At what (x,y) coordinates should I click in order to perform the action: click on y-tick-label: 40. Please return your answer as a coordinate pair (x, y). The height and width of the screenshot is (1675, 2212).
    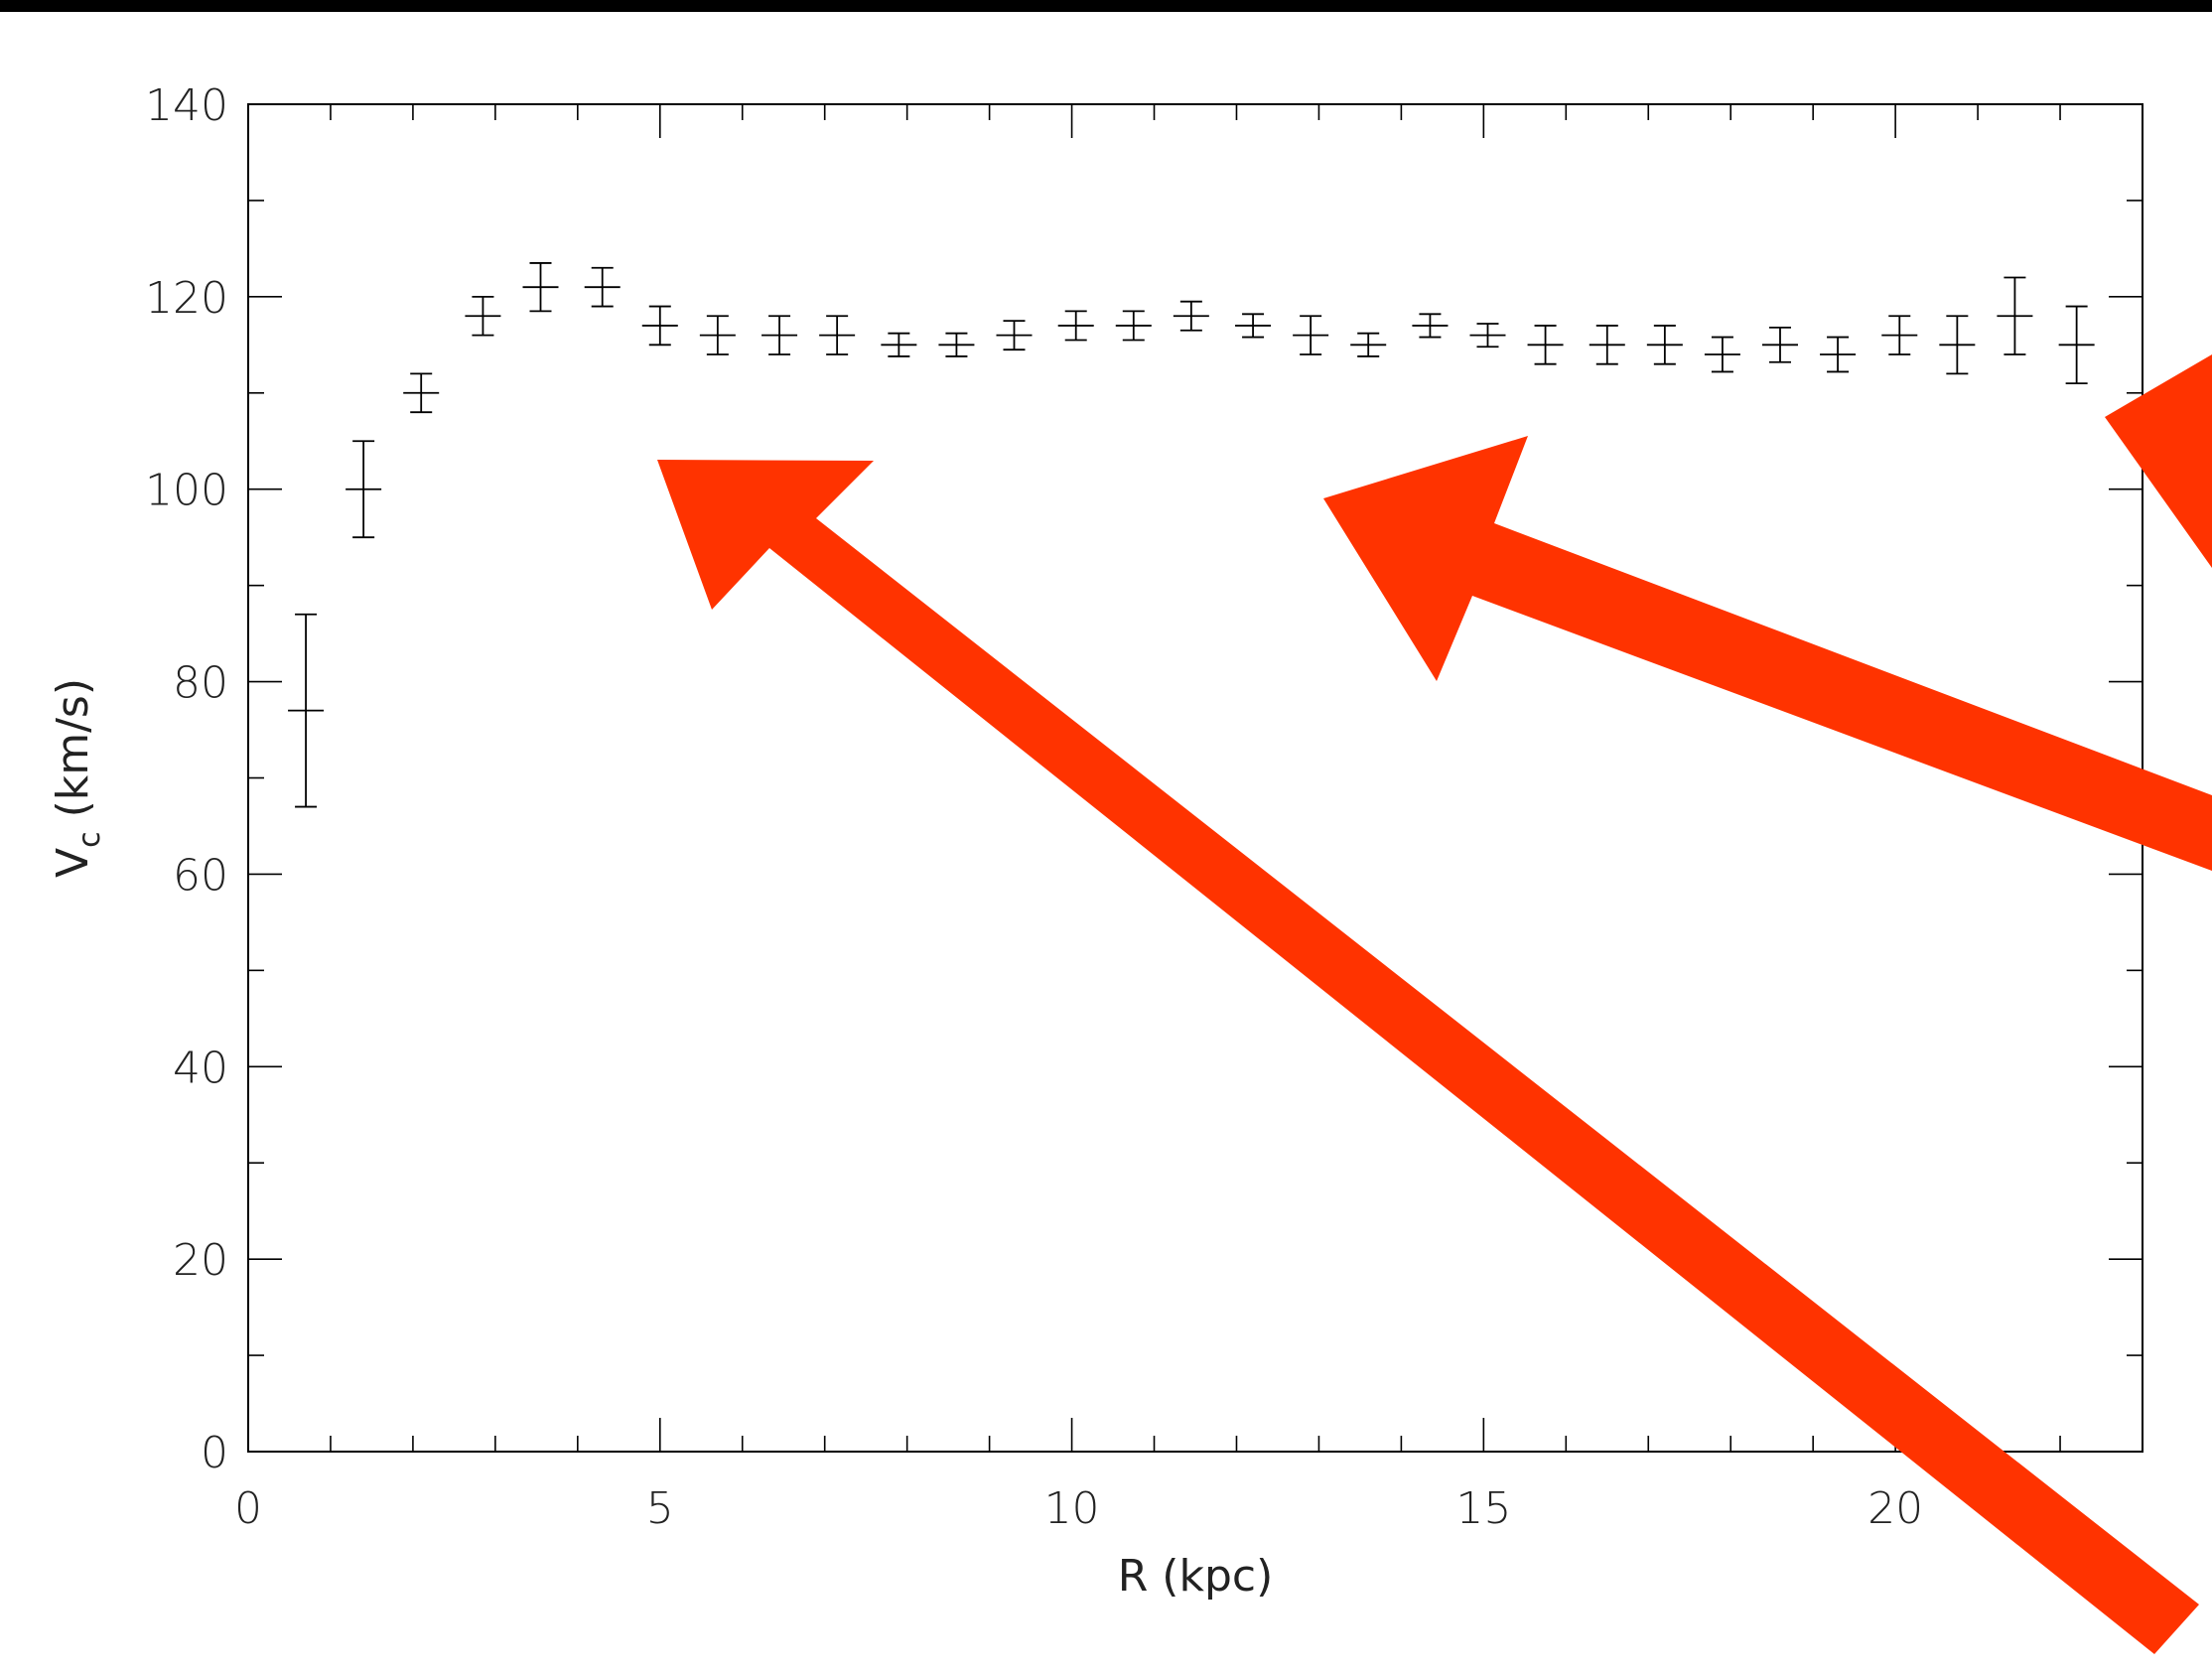
    Looking at the image, I should click on (200, 1068).